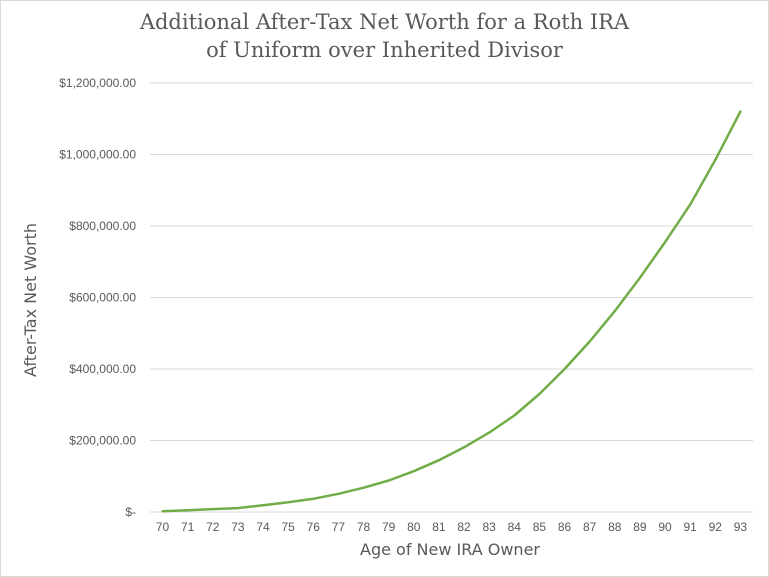 Image resolution: width=769 pixels, height=577 pixels. I want to click on x-tick-label: 79, so click(389, 527).